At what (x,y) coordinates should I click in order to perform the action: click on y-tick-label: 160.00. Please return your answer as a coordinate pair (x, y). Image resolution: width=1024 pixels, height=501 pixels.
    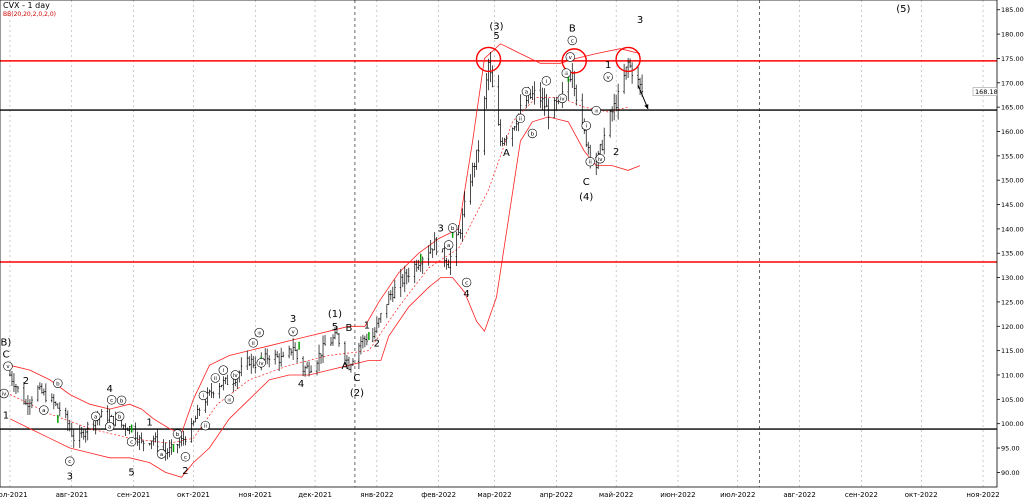
    Looking at the image, I should click on (1012, 132).